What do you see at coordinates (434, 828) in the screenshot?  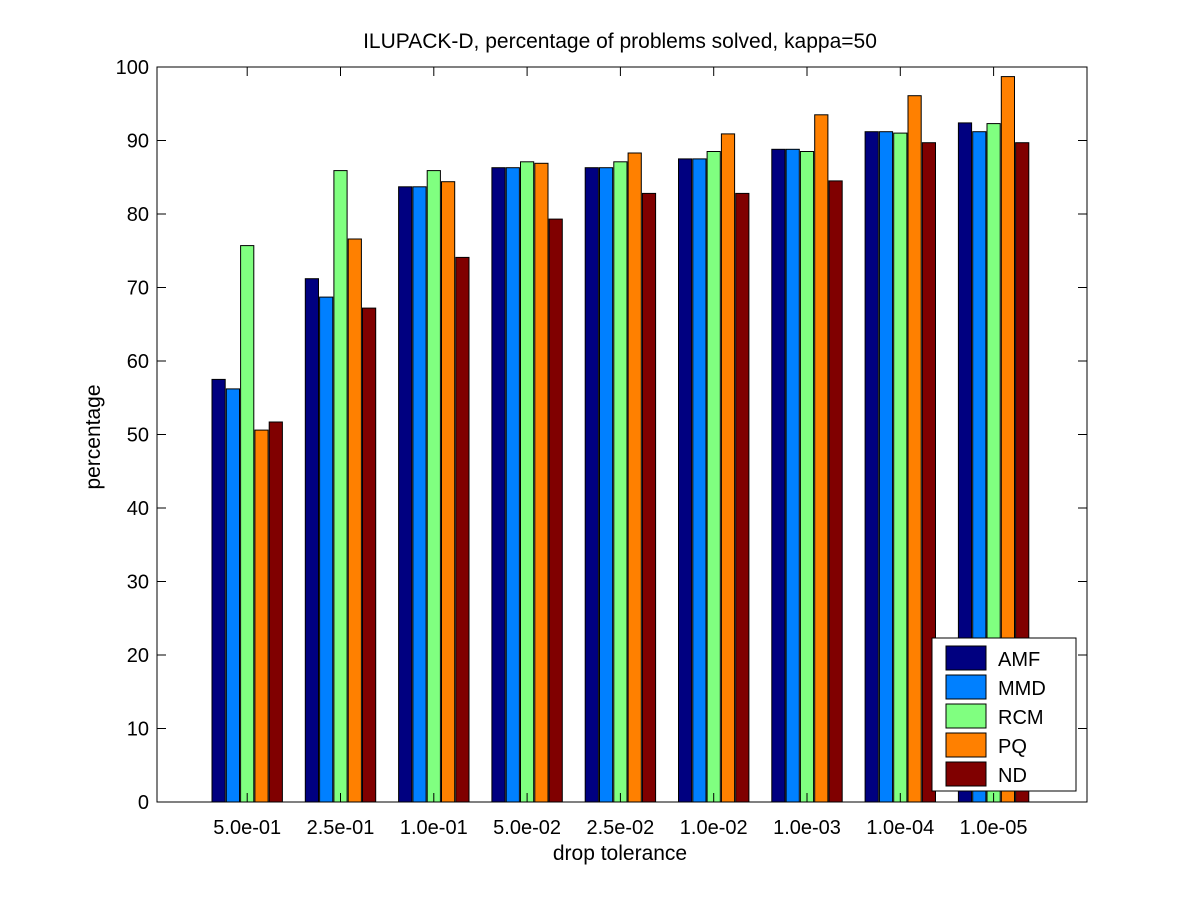 I see `x-tick-label: 1.0e-01` at bounding box center [434, 828].